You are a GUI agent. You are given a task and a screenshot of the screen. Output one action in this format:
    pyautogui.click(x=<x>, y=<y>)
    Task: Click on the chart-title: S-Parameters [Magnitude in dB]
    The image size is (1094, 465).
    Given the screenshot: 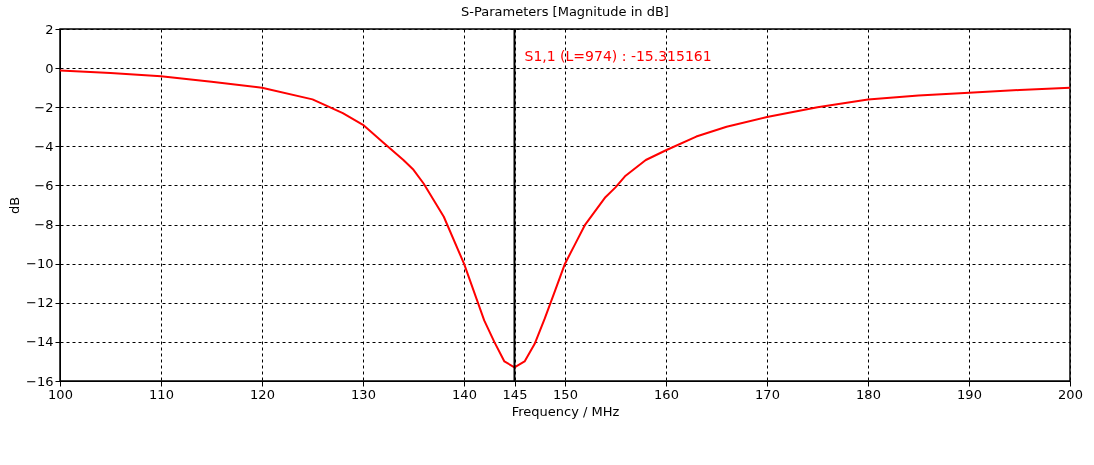 What is the action you would take?
    pyautogui.click(x=565, y=11)
    